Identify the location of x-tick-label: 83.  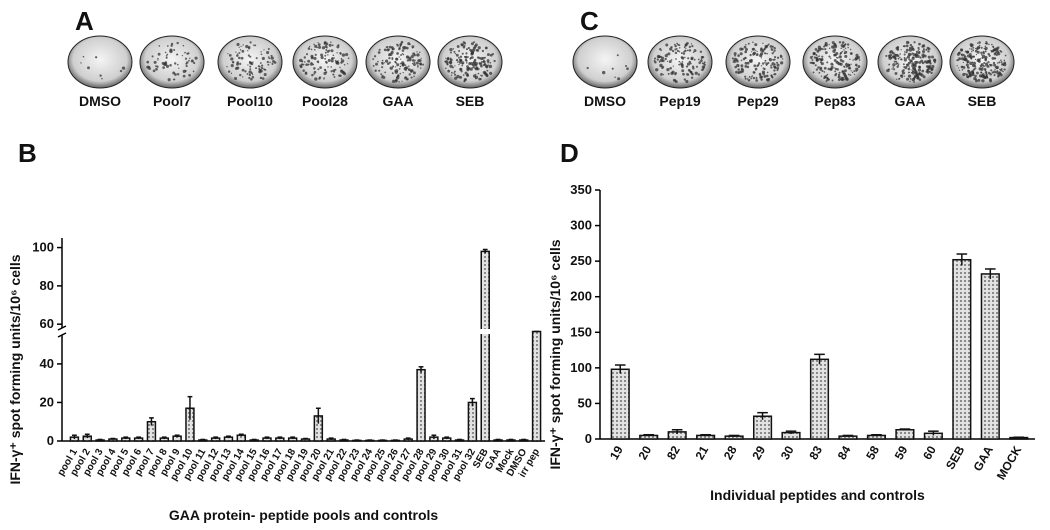
(815, 452).